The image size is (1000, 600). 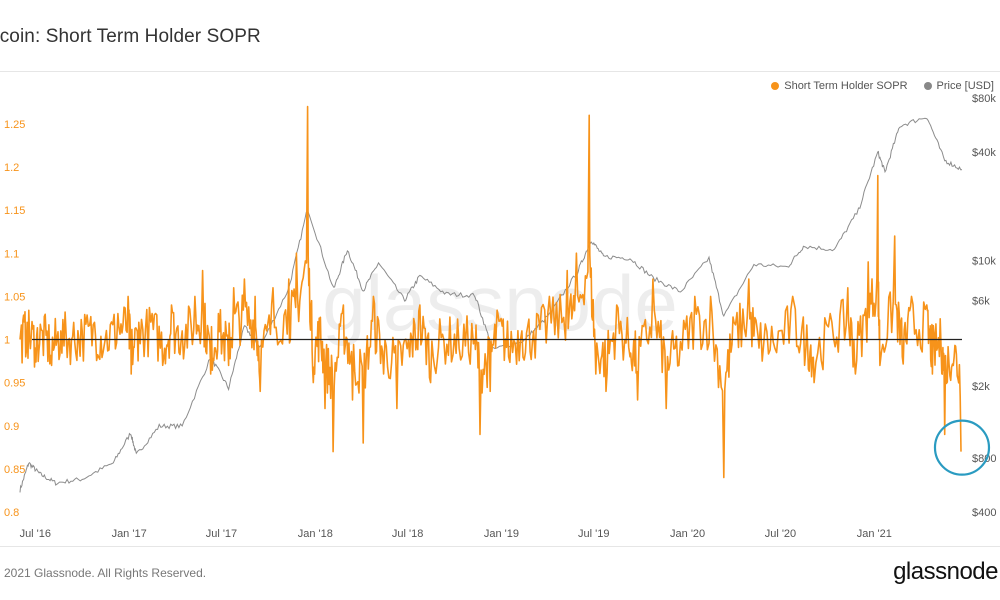 What do you see at coordinates (105, 573) in the screenshot?
I see `footer-copyright: 2021 Glassnode. All Rights Reserved.` at bounding box center [105, 573].